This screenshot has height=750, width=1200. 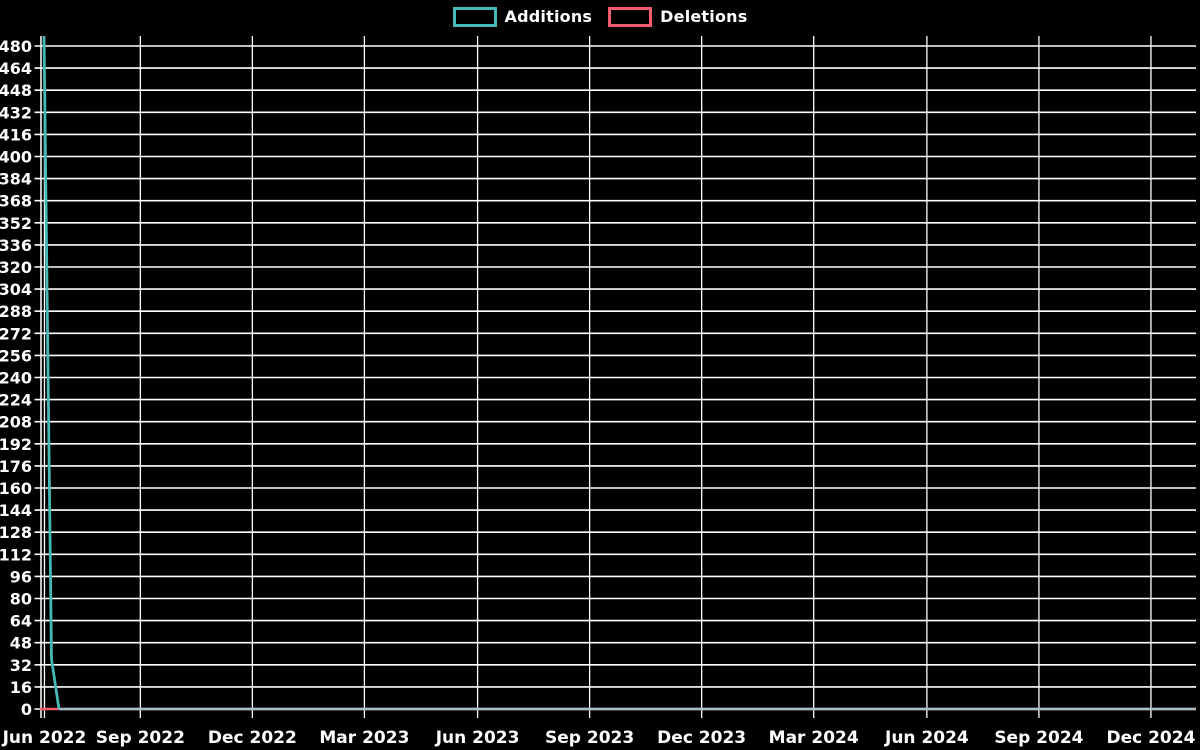 What do you see at coordinates (16, 488) in the screenshot?
I see `y-tick-label: 160` at bounding box center [16, 488].